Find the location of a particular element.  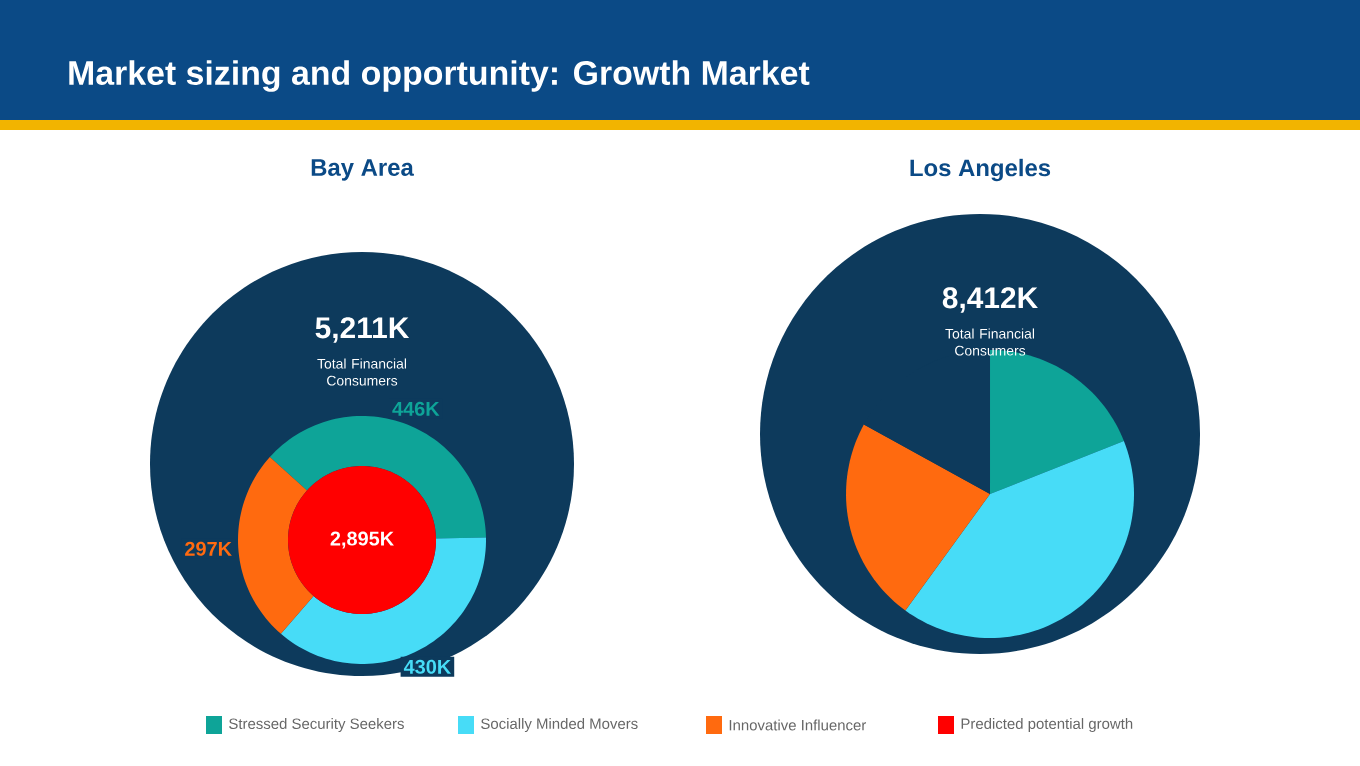

chart-title: Bay Area is located at coordinates (362, 170).